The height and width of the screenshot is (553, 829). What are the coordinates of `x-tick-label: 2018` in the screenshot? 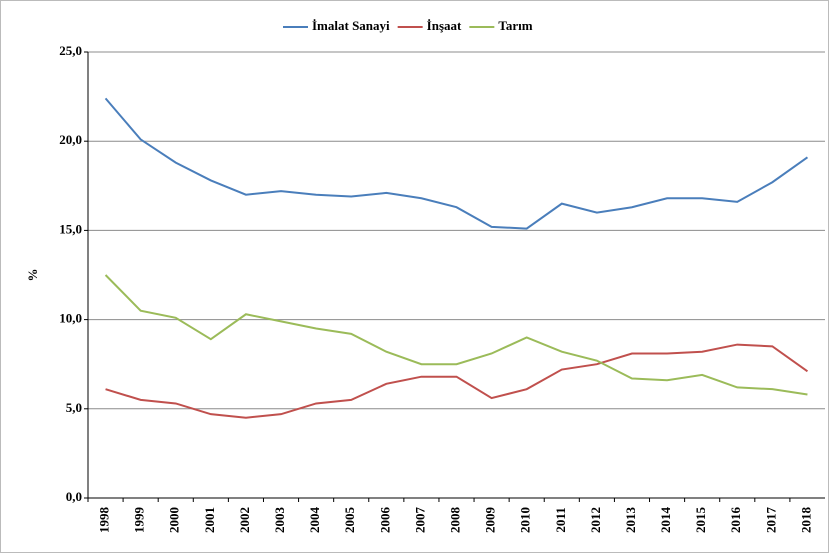 It's located at (805, 520).